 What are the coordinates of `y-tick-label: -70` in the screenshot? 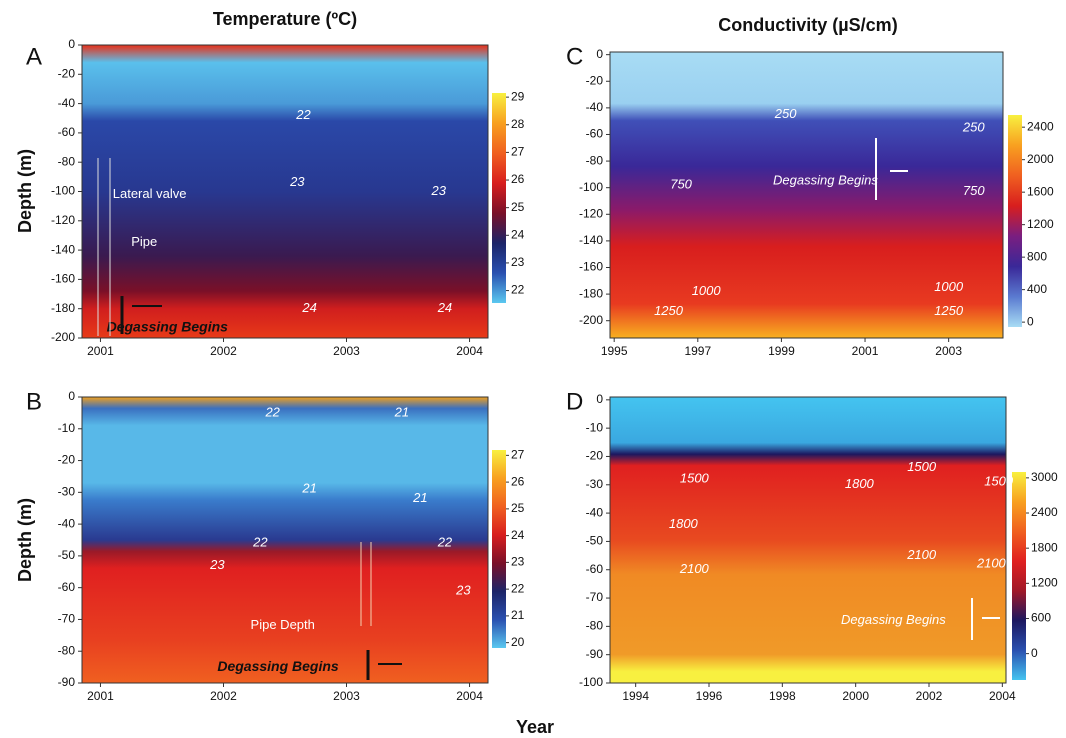 It's located at (67, 619).